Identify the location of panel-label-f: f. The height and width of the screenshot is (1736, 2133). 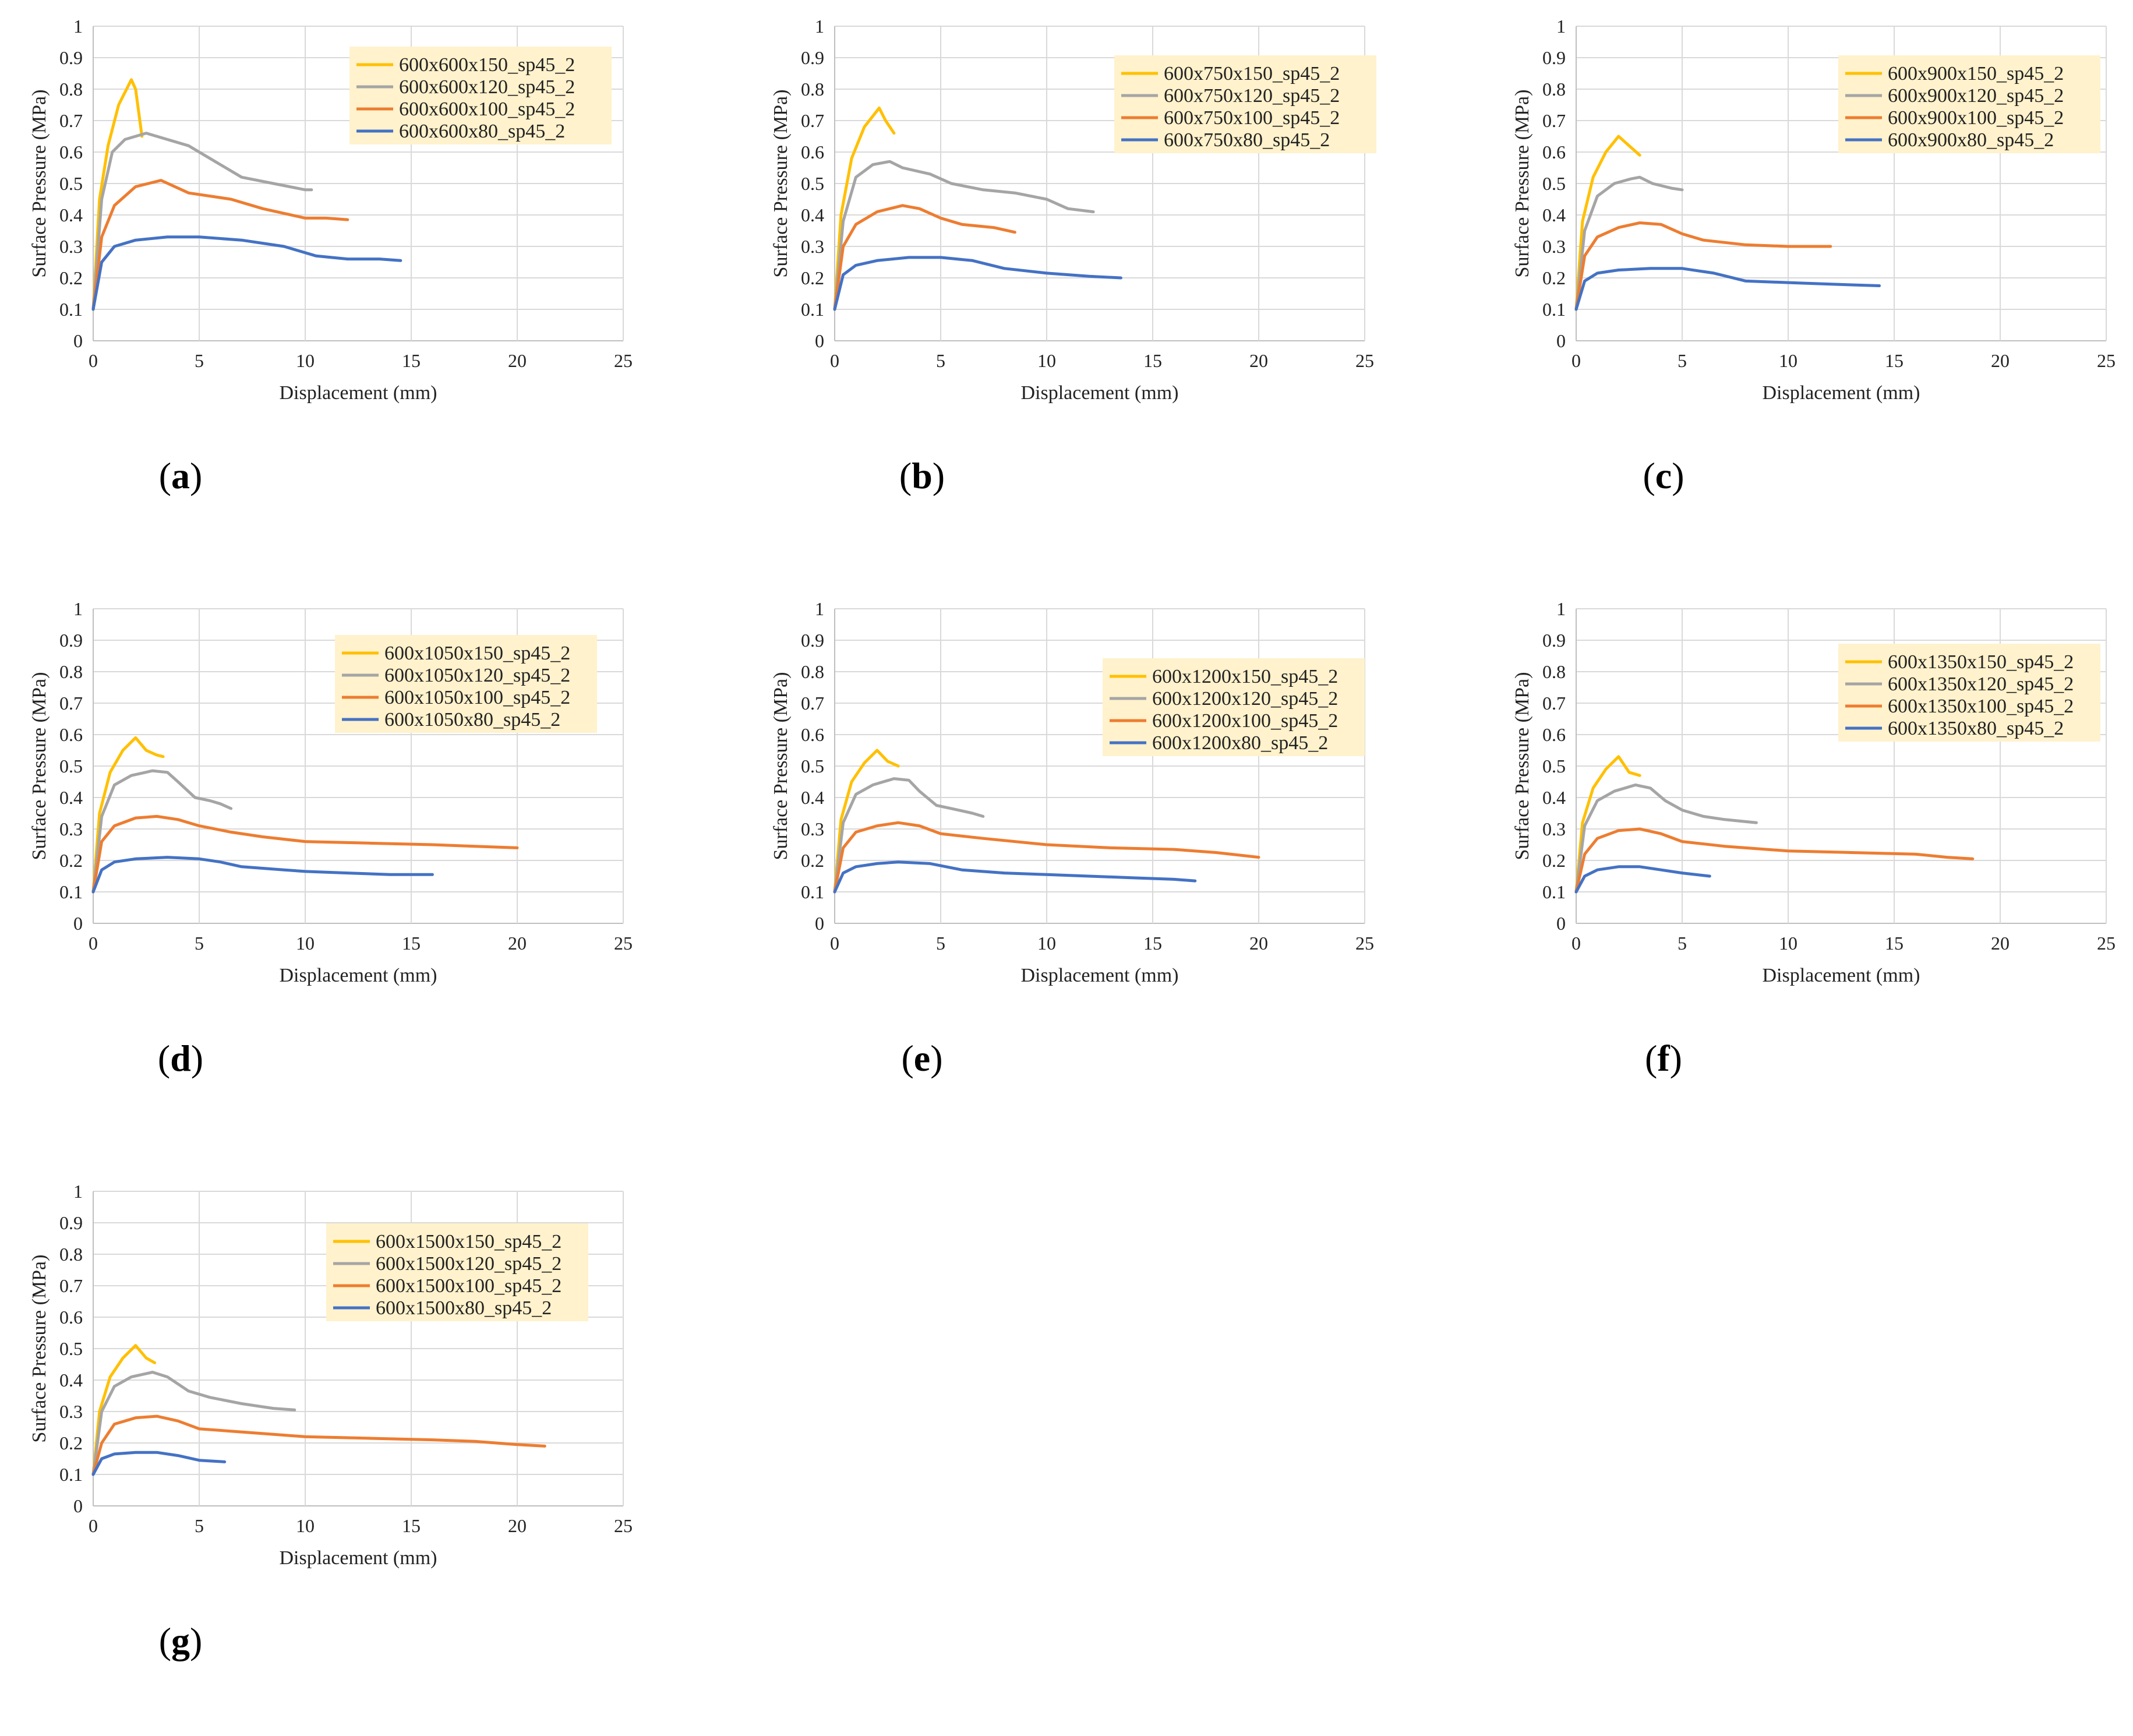
(1664, 1058).